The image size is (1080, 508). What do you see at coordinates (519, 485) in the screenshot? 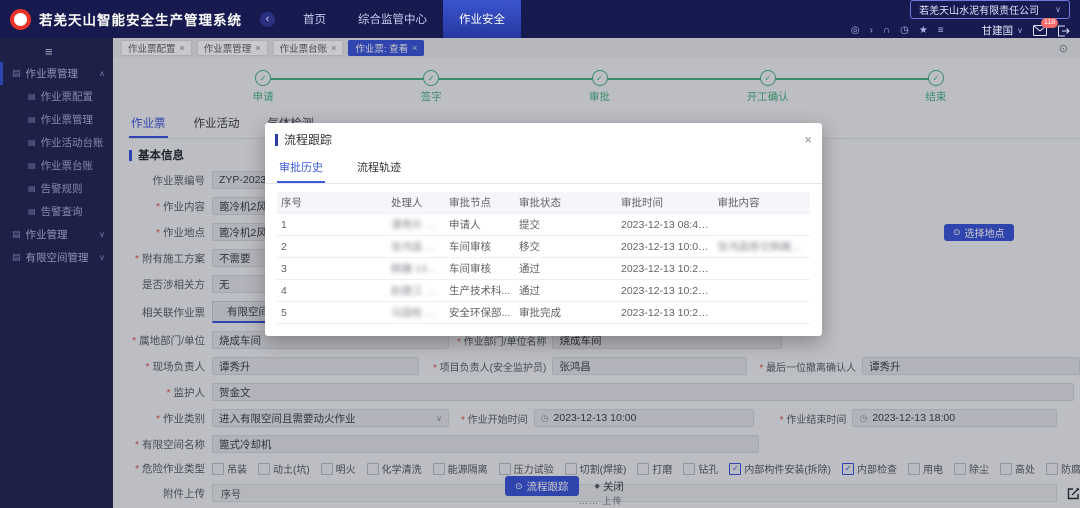
I see `circle-icon: ⊙` at bounding box center [519, 485].